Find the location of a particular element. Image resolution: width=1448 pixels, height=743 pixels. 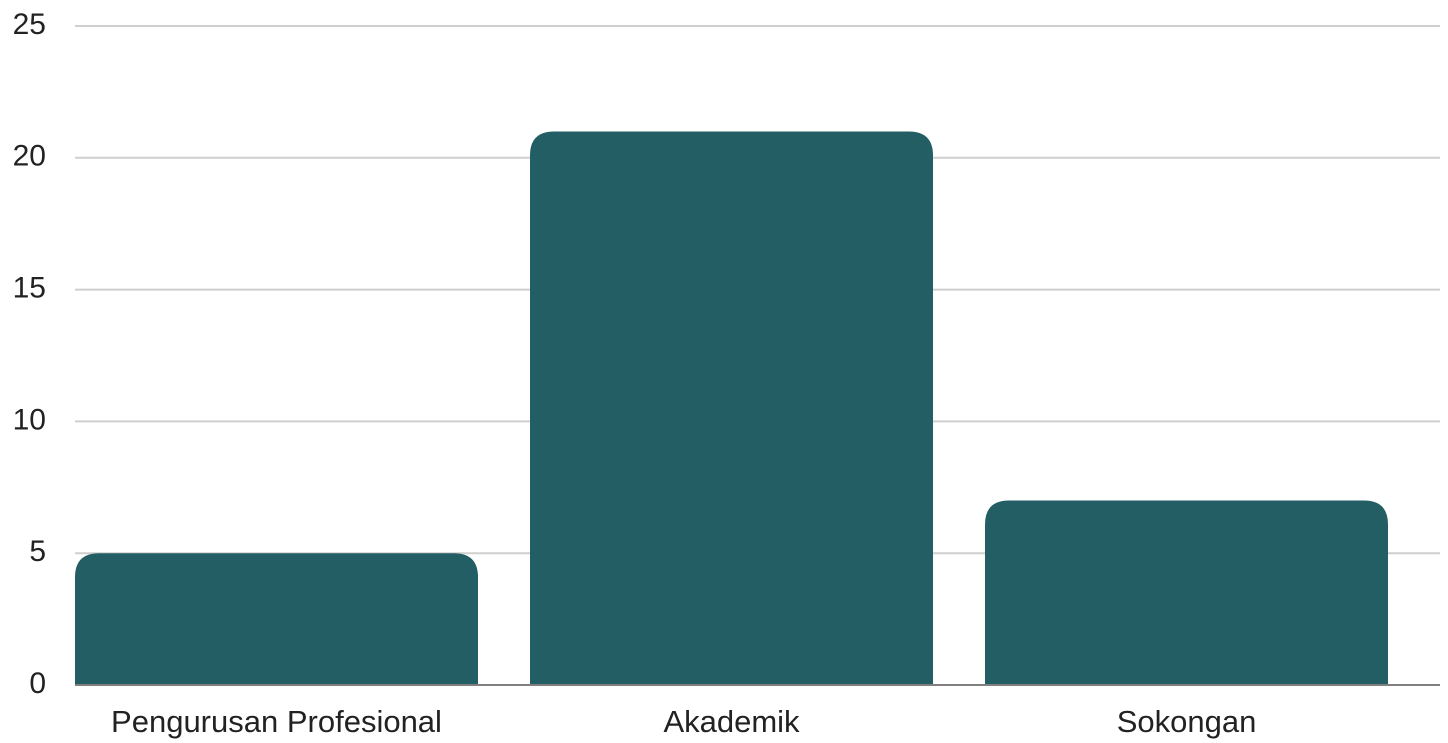

y-tick-label: 20 is located at coordinates (29, 156).